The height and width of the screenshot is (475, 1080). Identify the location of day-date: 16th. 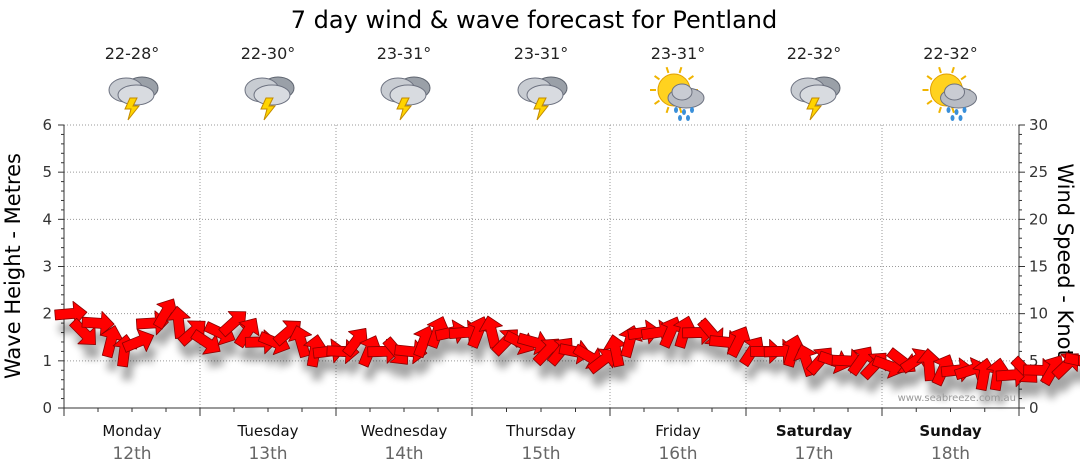
(677, 454).